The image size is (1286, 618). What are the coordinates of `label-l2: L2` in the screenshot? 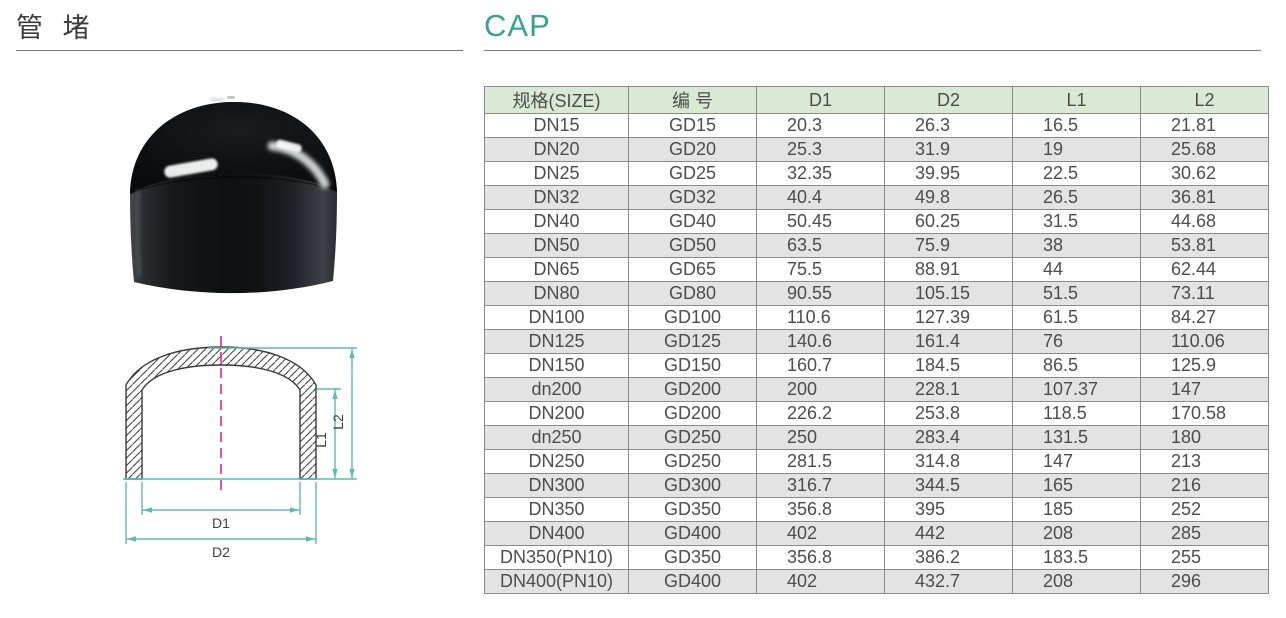 It's located at (338, 422).